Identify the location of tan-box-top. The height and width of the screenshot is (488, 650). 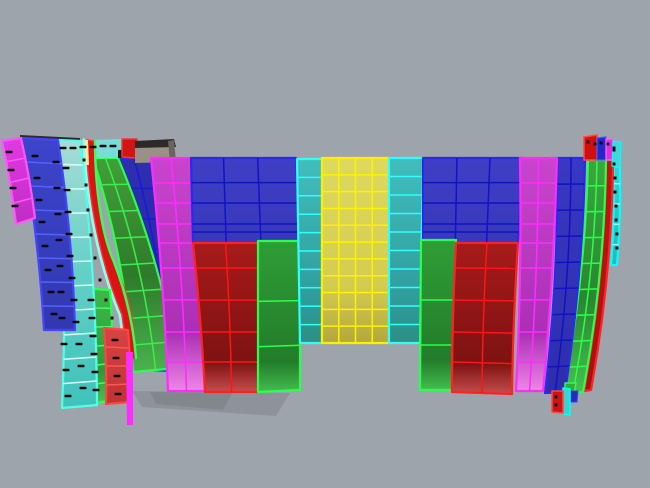
(155, 143).